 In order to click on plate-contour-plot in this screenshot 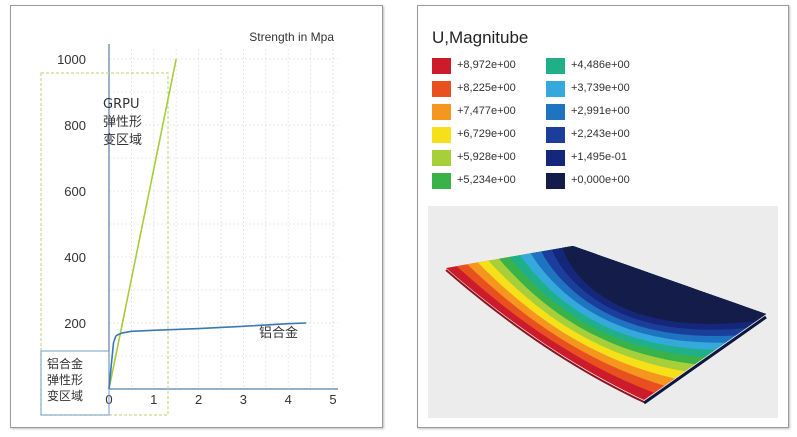, I will do `click(606, 325)`.